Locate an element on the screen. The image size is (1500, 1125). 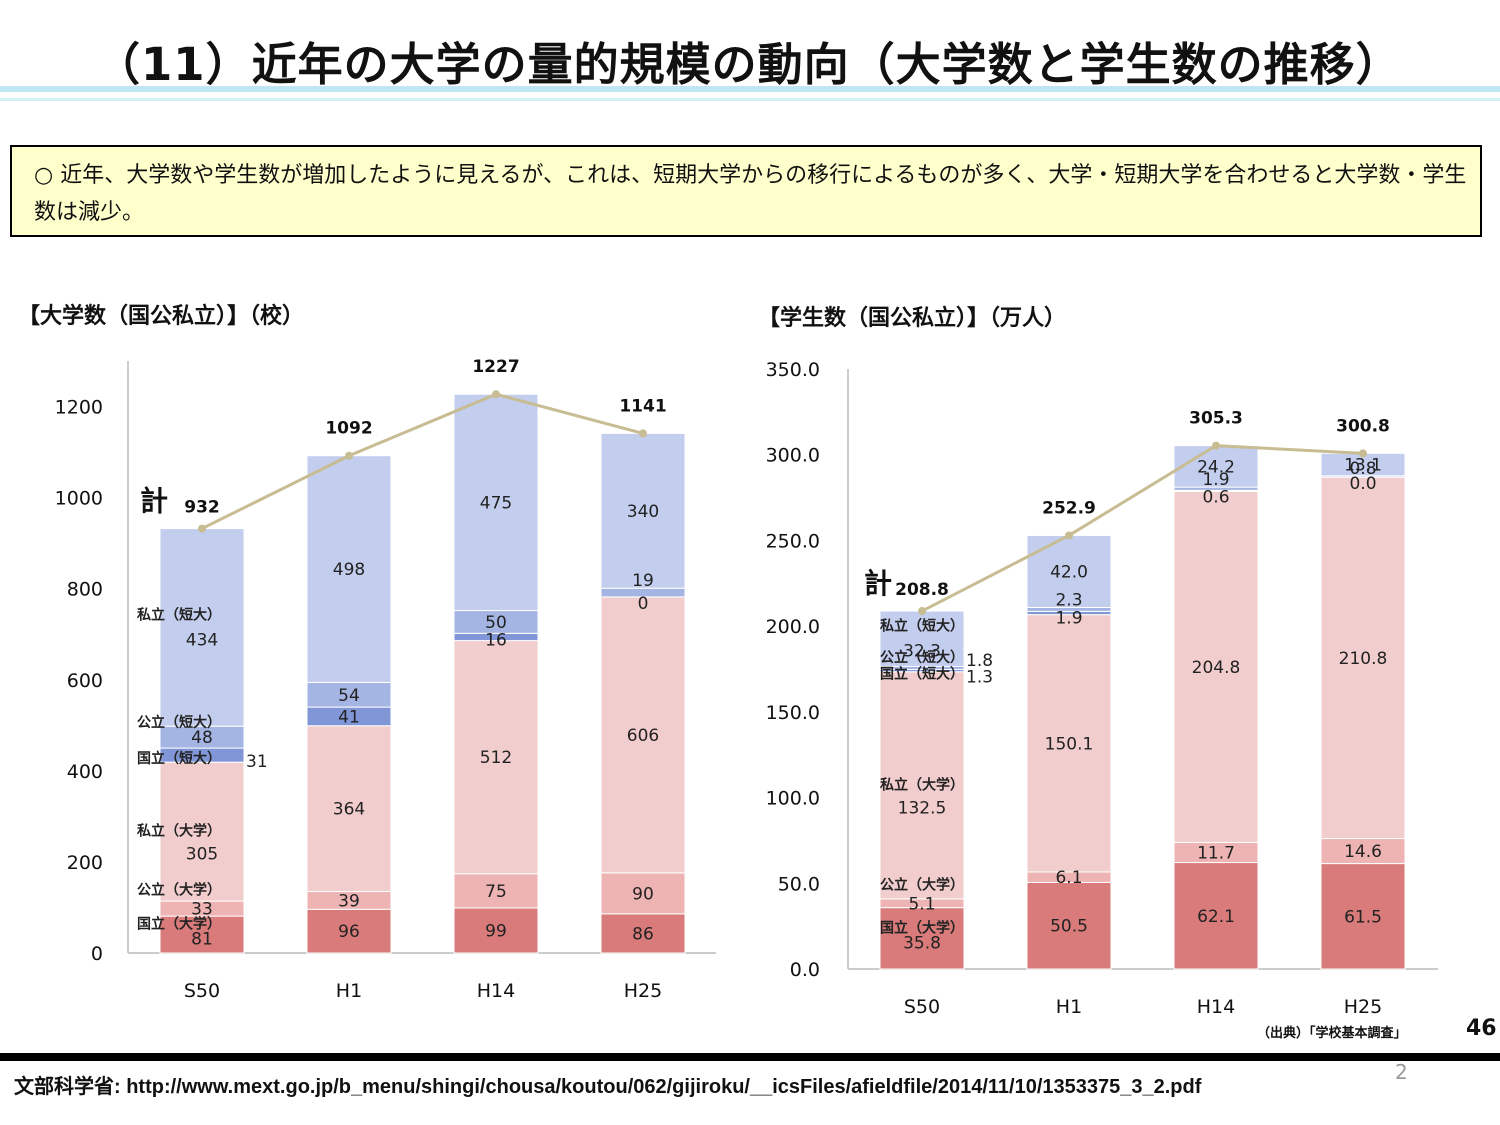
y-tick-label: 1200 is located at coordinates (79, 408).